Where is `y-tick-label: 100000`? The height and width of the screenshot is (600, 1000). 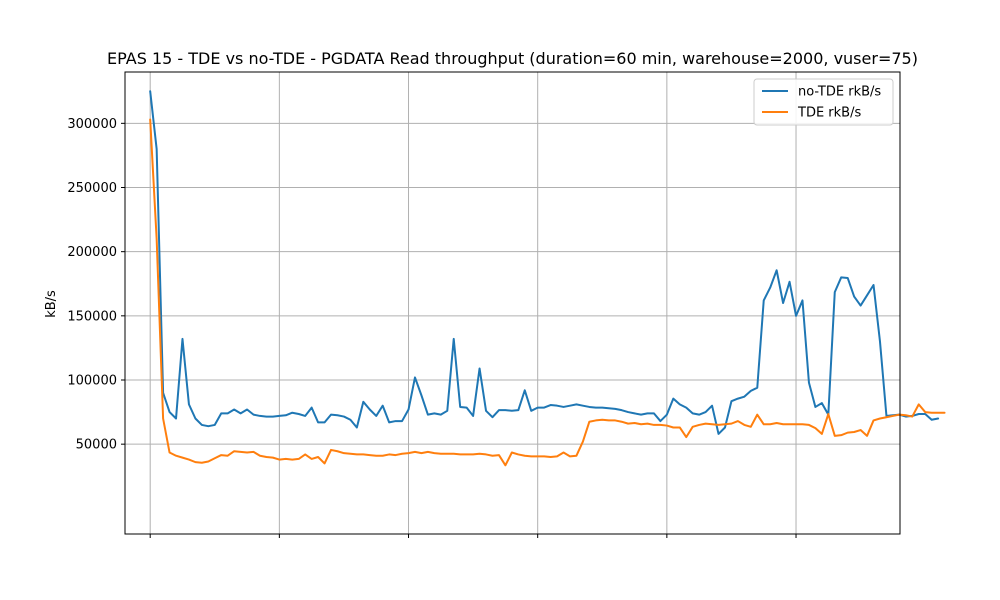 y-tick-label: 100000 is located at coordinates (92, 381).